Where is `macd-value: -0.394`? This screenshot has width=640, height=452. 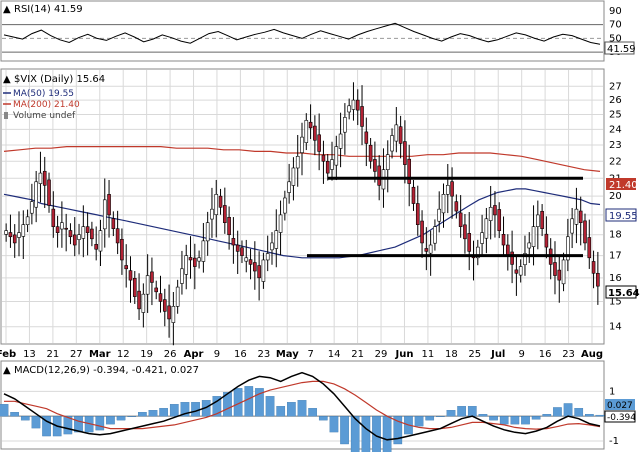
macd-value: -0.394 is located at coordinates (621, 418).